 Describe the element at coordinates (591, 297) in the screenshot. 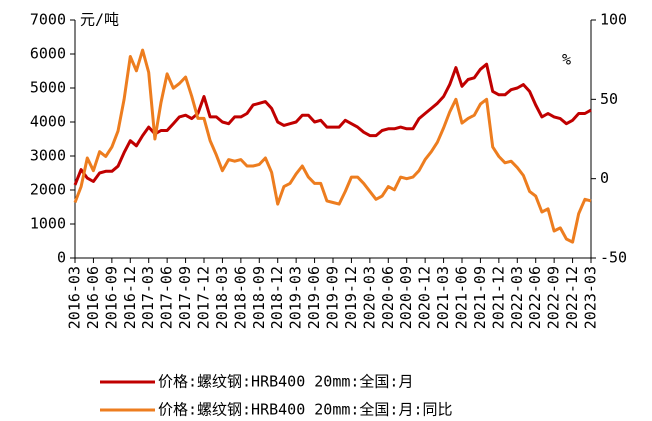

I see `x-tick-label: 2023-03` at that location.